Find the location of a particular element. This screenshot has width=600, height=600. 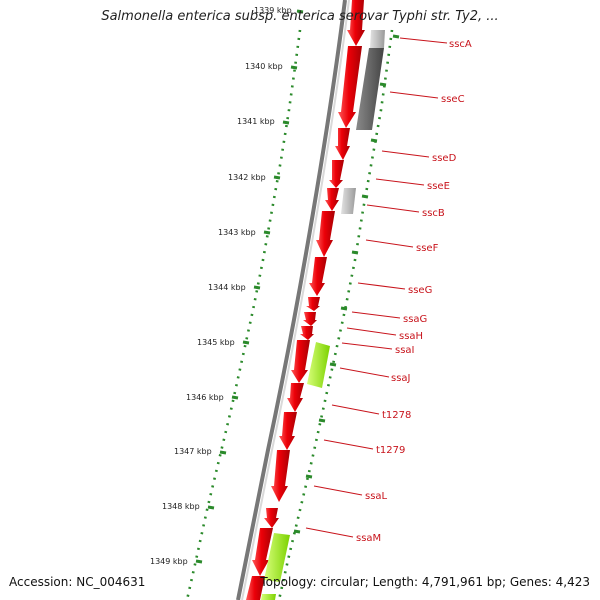

gene-label-sseC: sseC is located at coordinates (453, 99).